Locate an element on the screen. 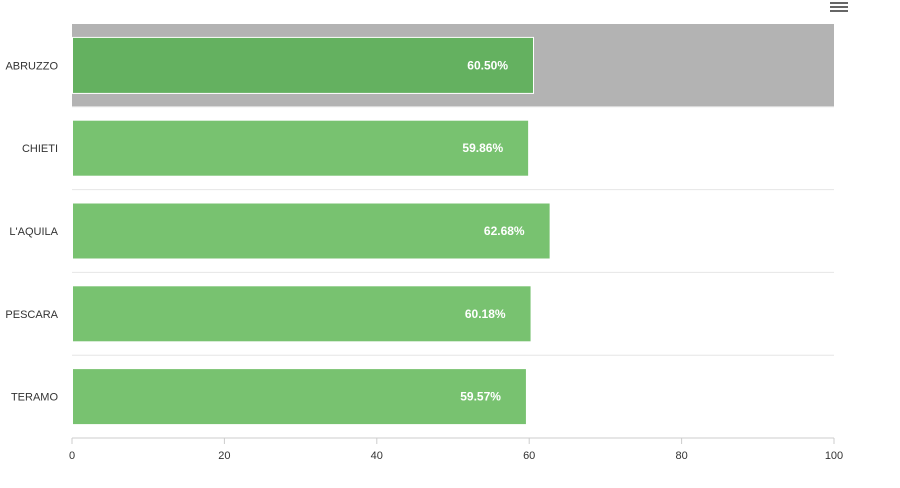 Image resolution: width=900 pixels, height=488 pixels. bar-abruzzo is located at coordinates (303, 65).